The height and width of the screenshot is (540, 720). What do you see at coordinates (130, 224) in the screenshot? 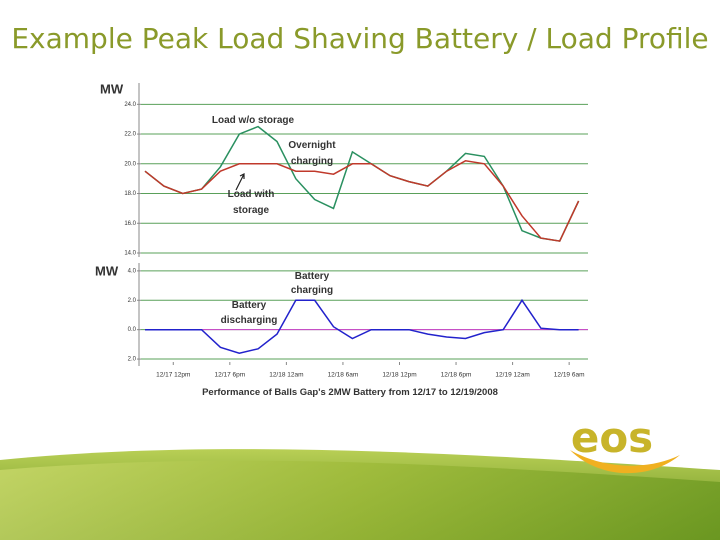
I see `y-tick-label: 16.0` at bounding box center [130, 224].